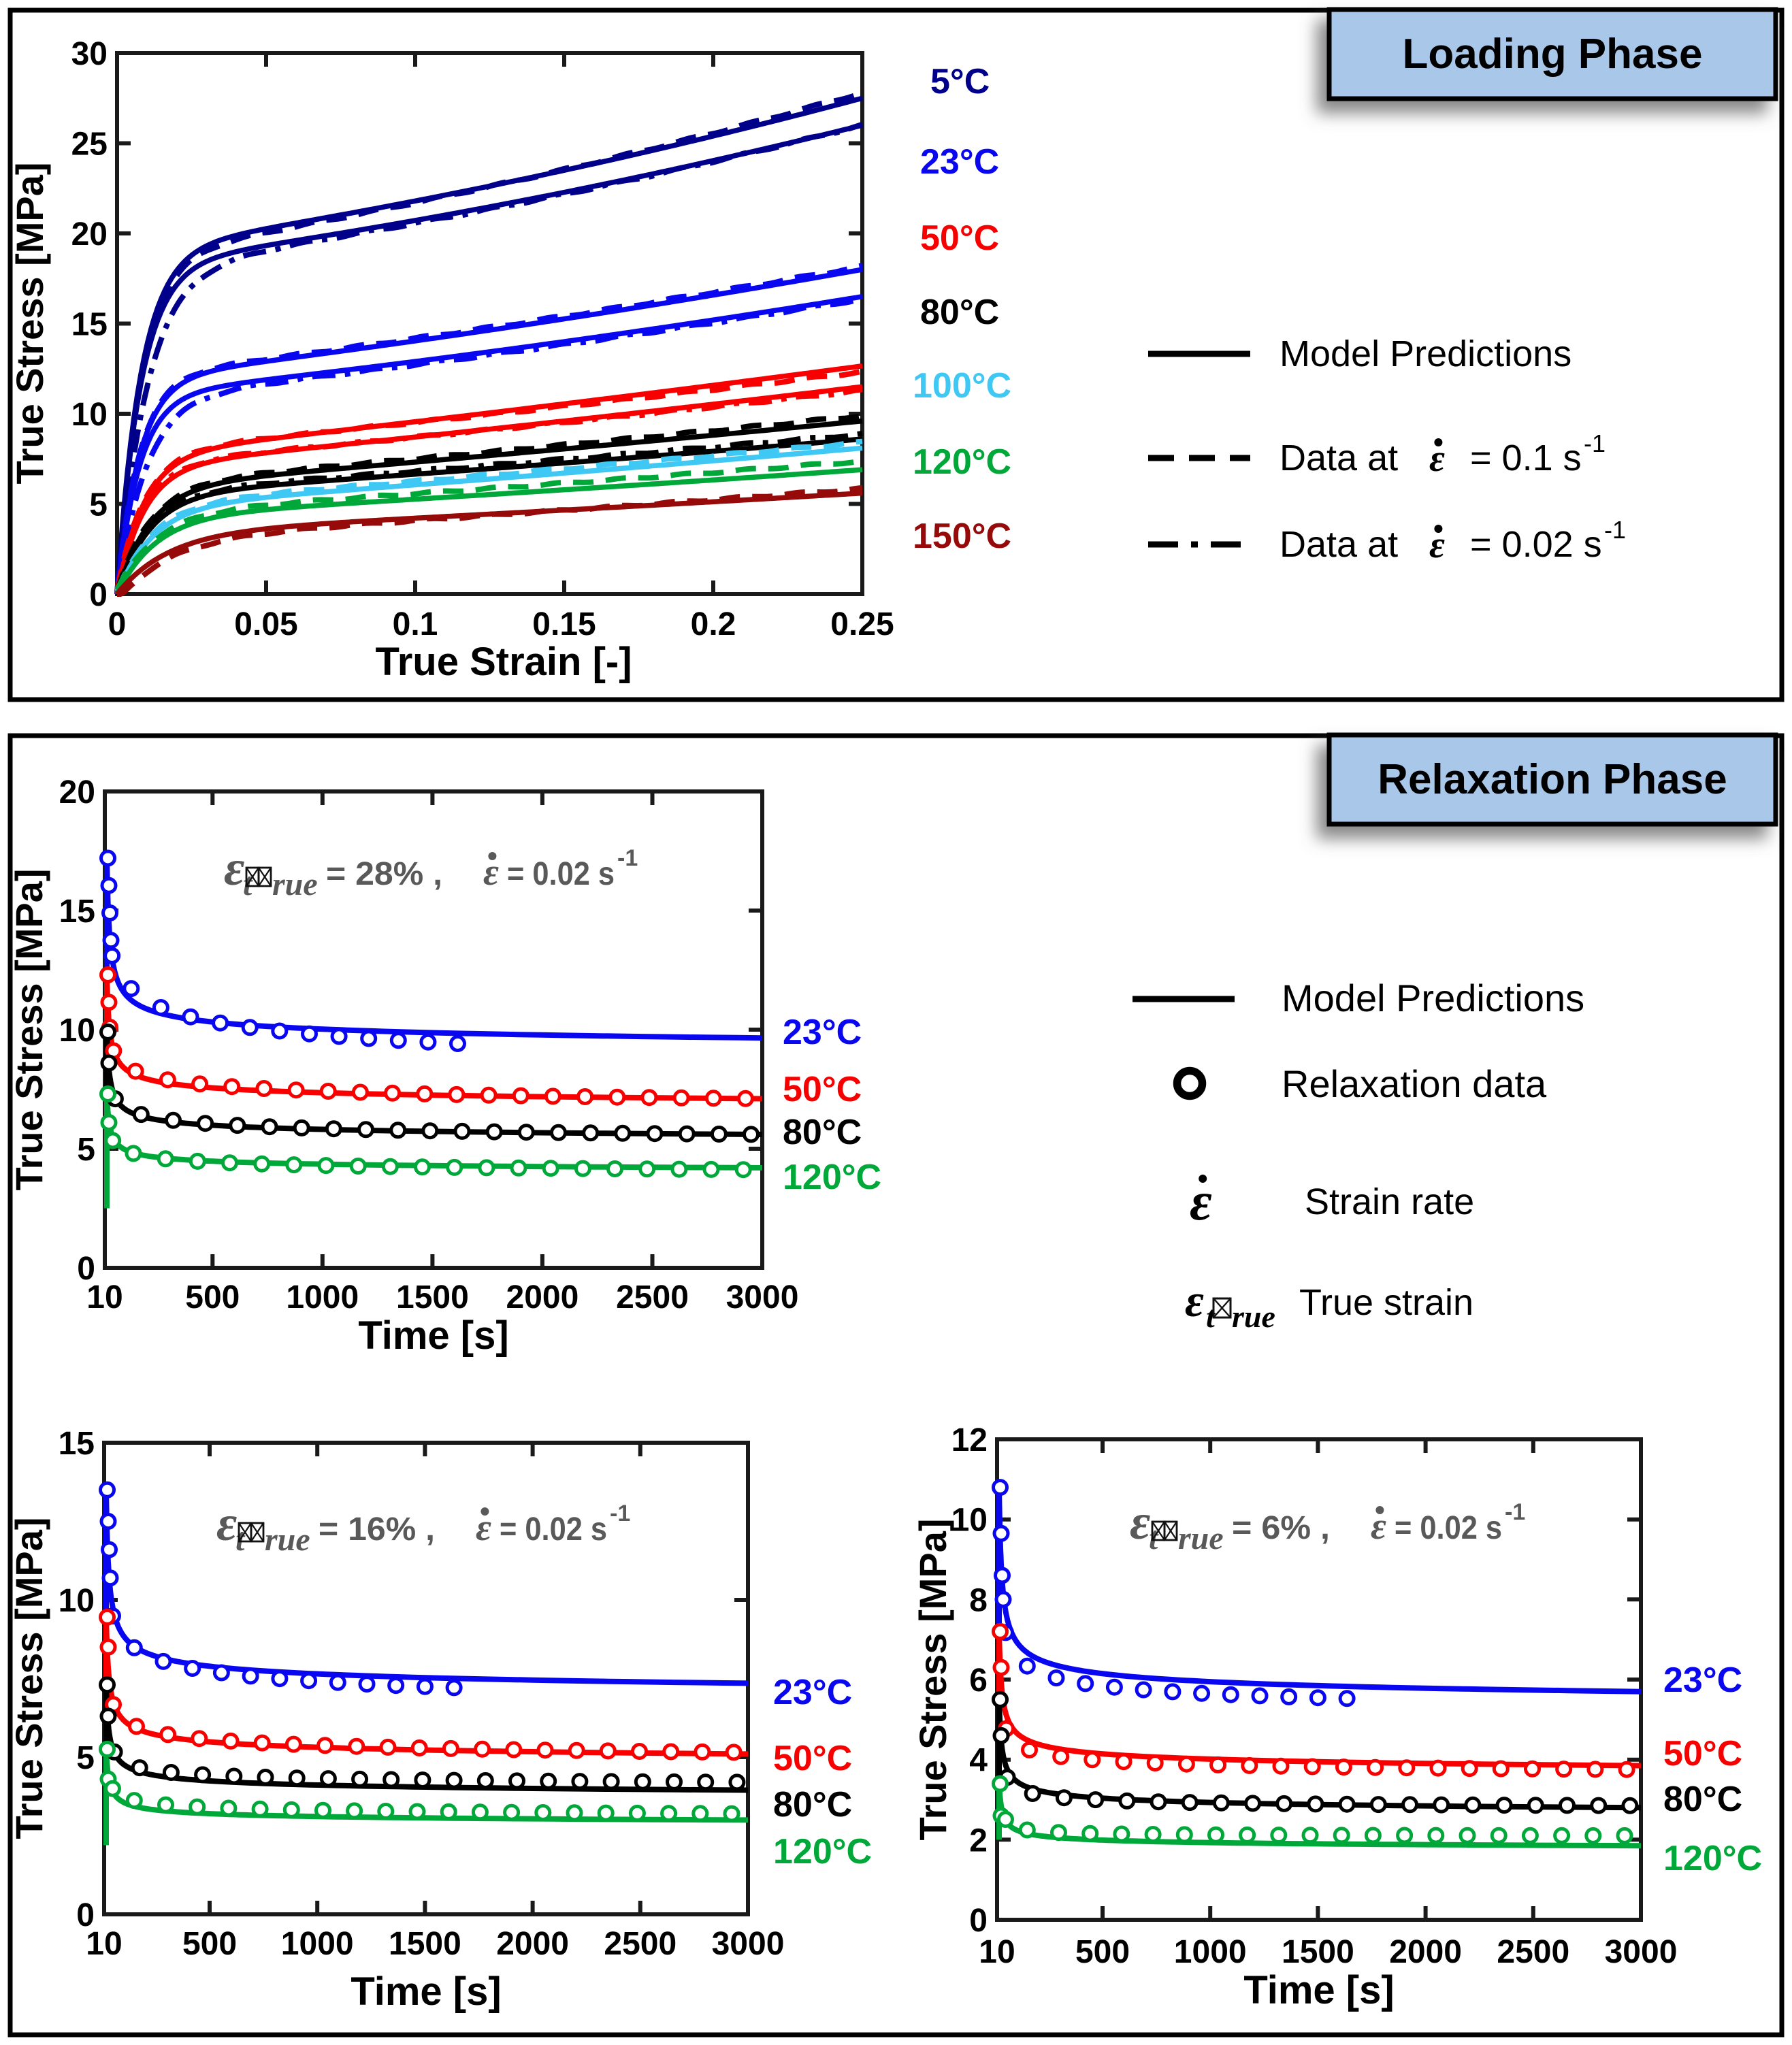  Describe the element at coordinates (962, 536) in the screenshot. I see `svg-text: 150°C` at that location.